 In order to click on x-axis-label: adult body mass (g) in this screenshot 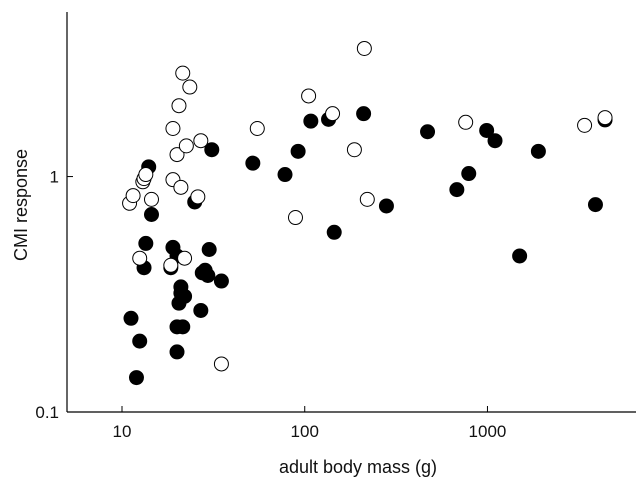, I will do `click(358, 467)`.